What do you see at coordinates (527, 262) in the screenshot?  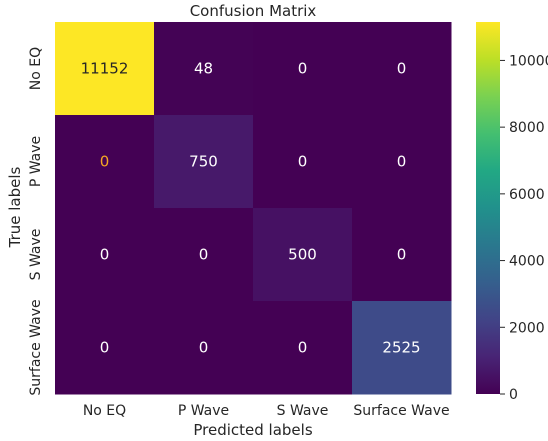 I see `colorbar-tick-label: 4000` at bounding box center [527, 262].